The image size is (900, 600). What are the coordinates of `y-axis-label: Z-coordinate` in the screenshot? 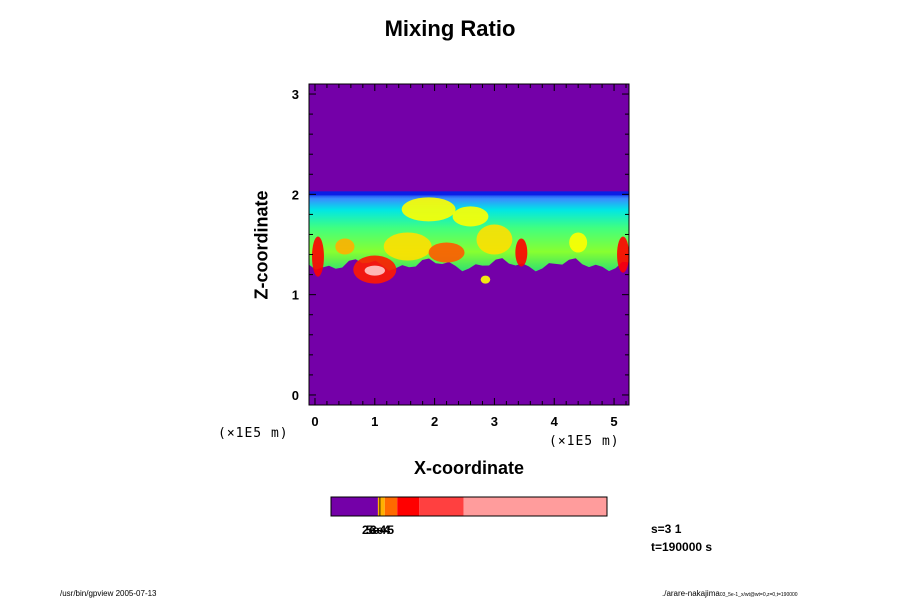 It's located at (261, 245).